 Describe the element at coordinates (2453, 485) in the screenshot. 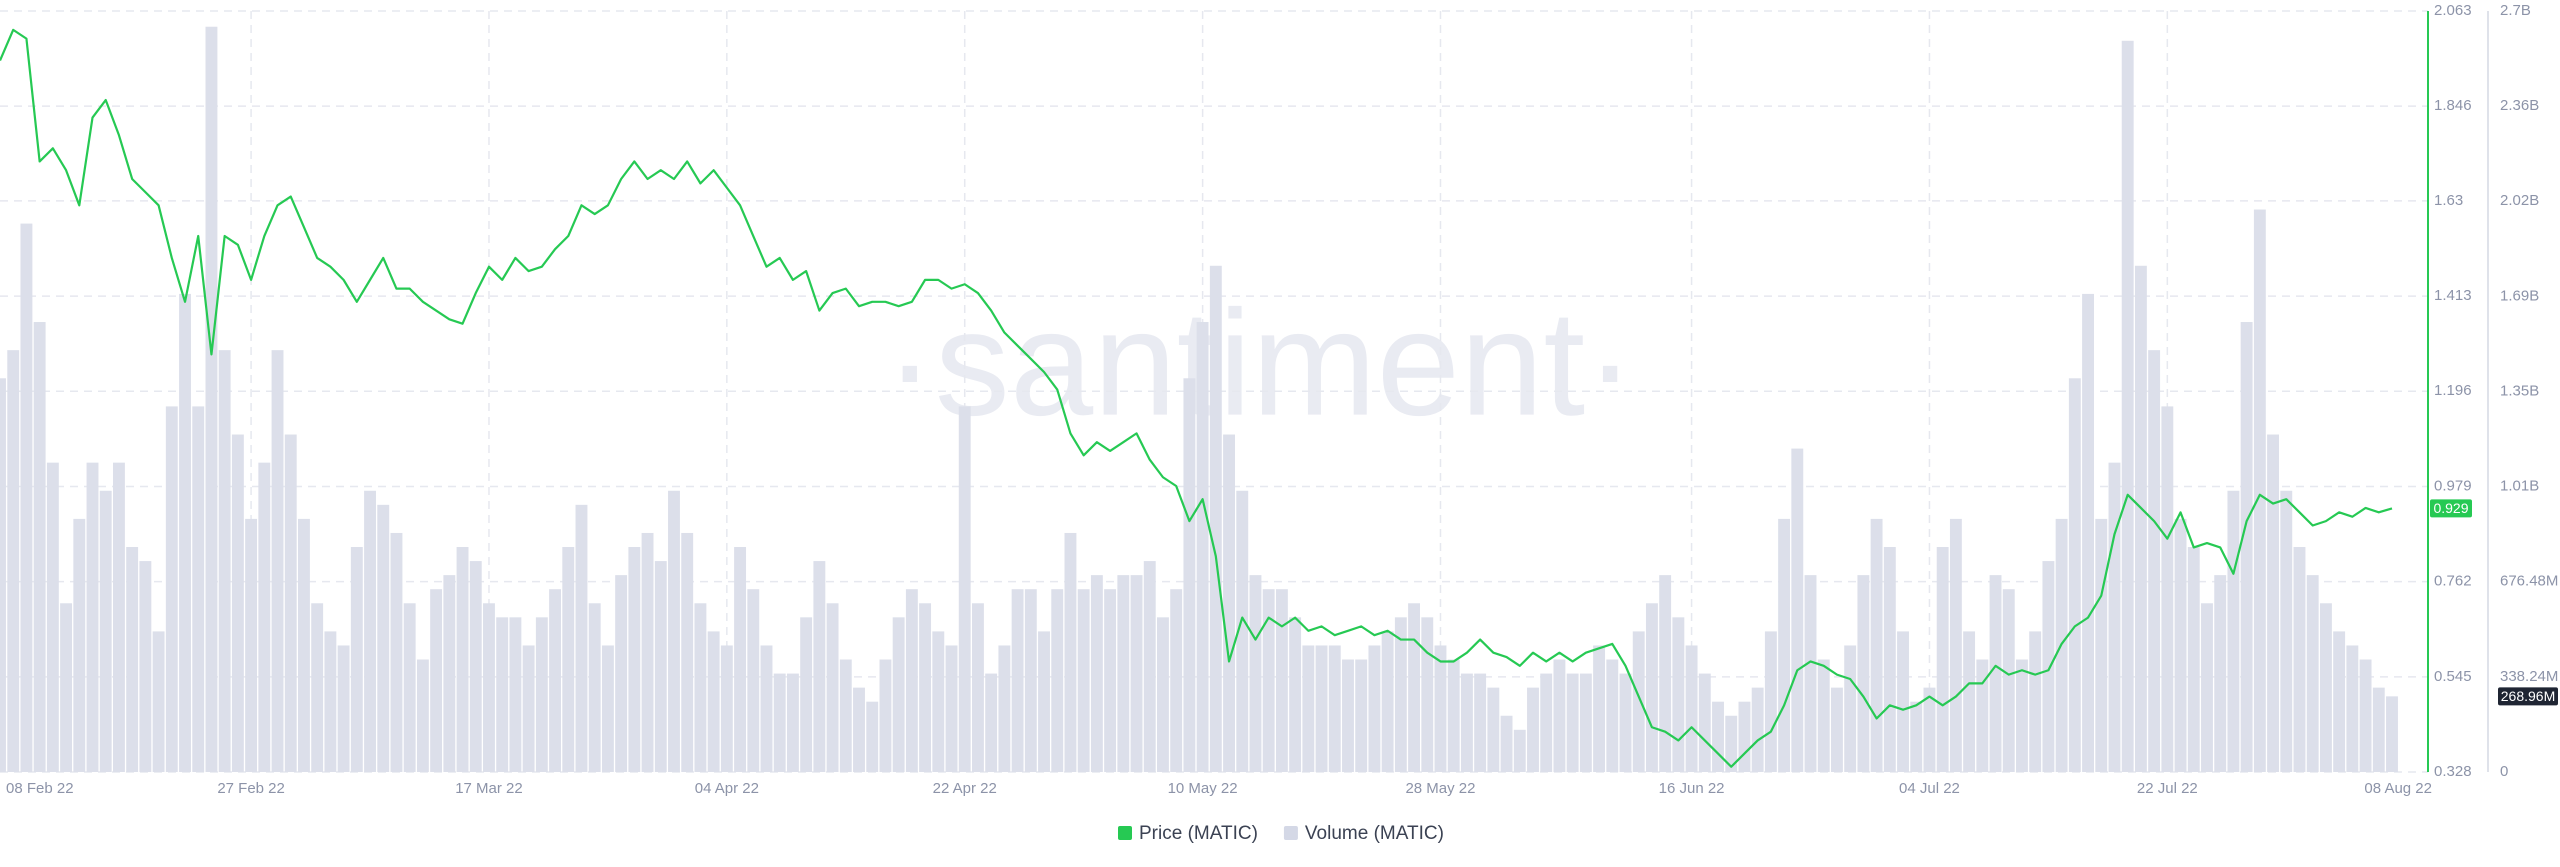

I see `y-tick-label: 0.979` at that location.